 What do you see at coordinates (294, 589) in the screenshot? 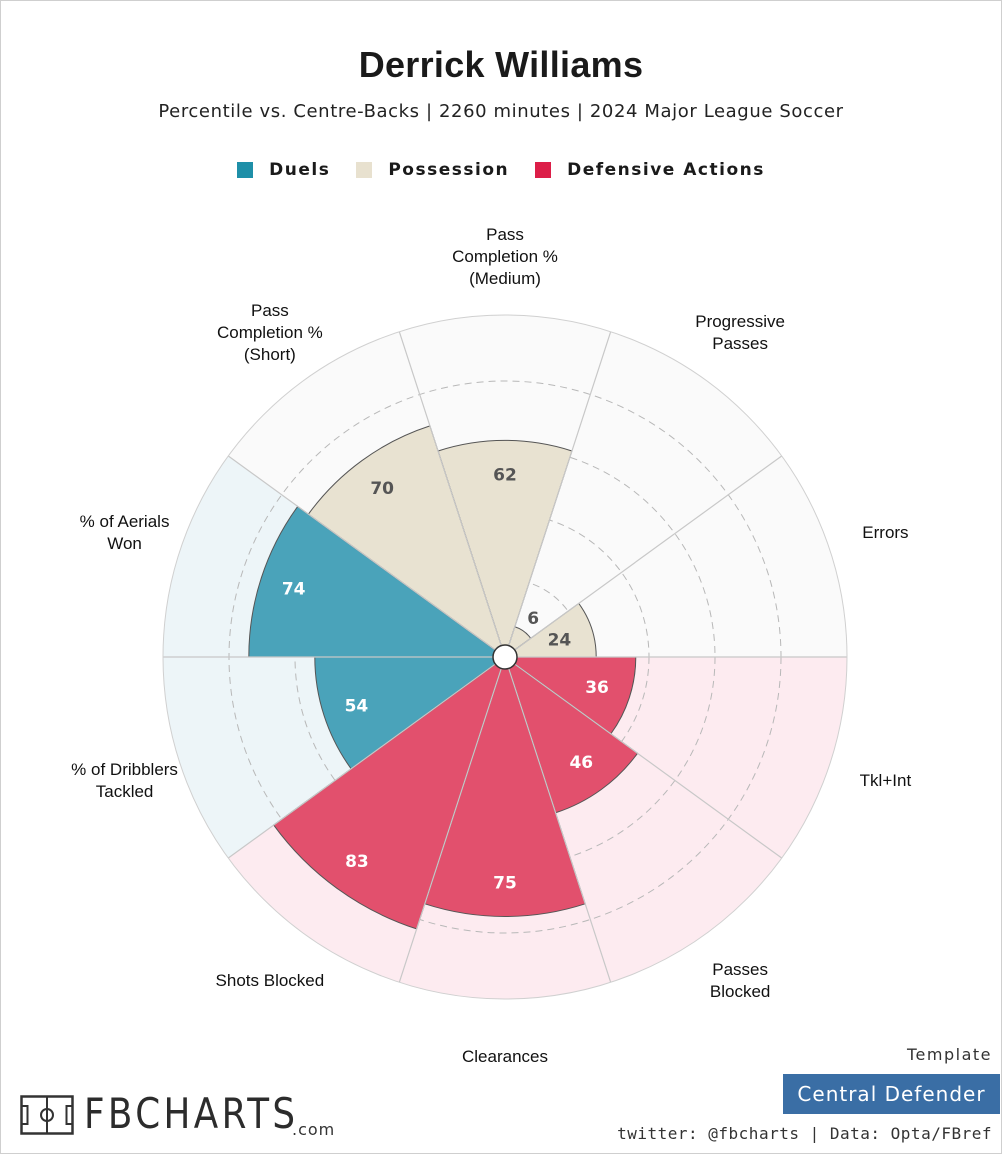
I see `value-label-of-aerials-won: 74` at bounding box center [294, 589].